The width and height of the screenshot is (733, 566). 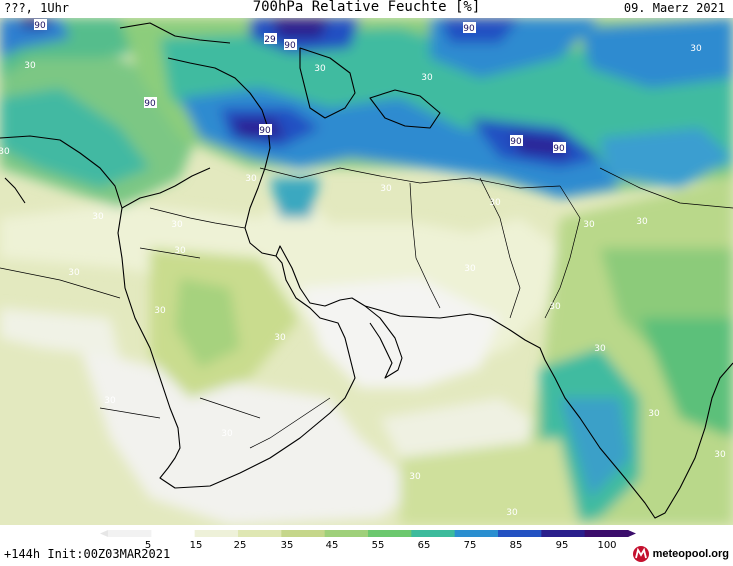 I want to click on init-time-label: +144h Init:00Z03MAR2021, so click(x=87, y=554).